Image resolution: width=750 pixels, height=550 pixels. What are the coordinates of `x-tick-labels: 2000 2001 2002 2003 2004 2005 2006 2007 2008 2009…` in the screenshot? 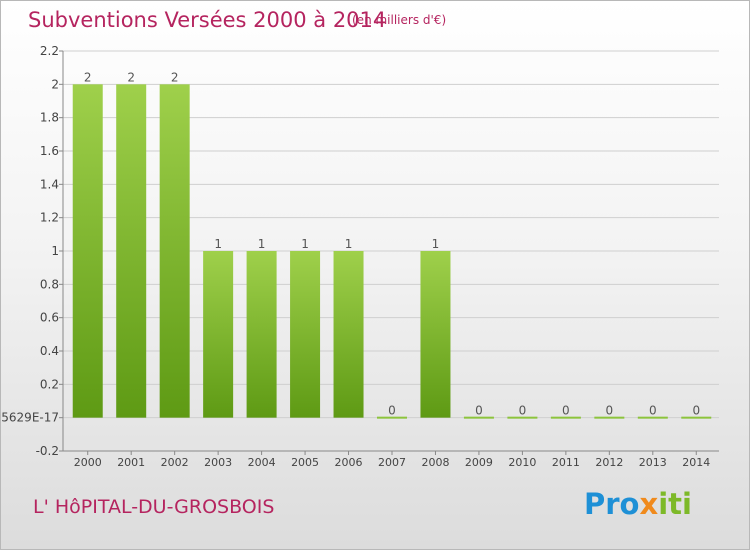 It's located at (392, 462).